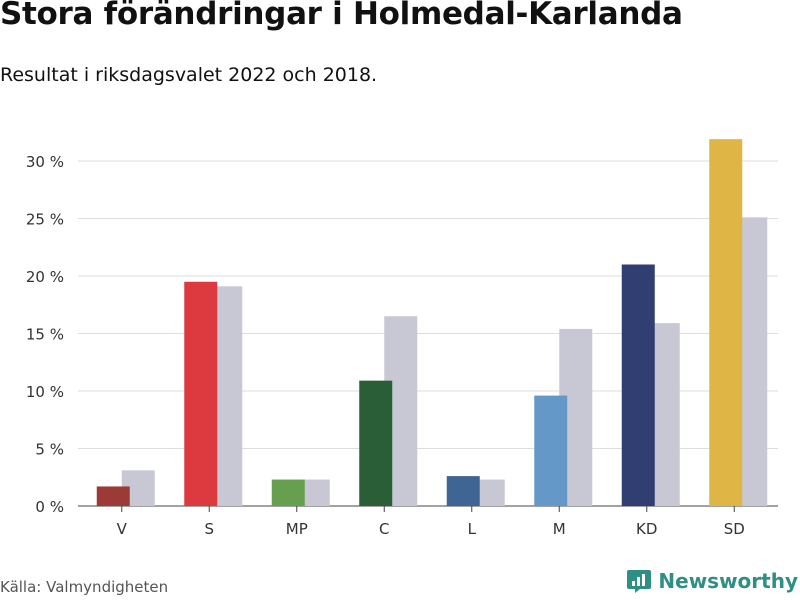  Describe the element at coordinates (472, 529) in the screenshot. I see `x-tick-label: L` at that location.